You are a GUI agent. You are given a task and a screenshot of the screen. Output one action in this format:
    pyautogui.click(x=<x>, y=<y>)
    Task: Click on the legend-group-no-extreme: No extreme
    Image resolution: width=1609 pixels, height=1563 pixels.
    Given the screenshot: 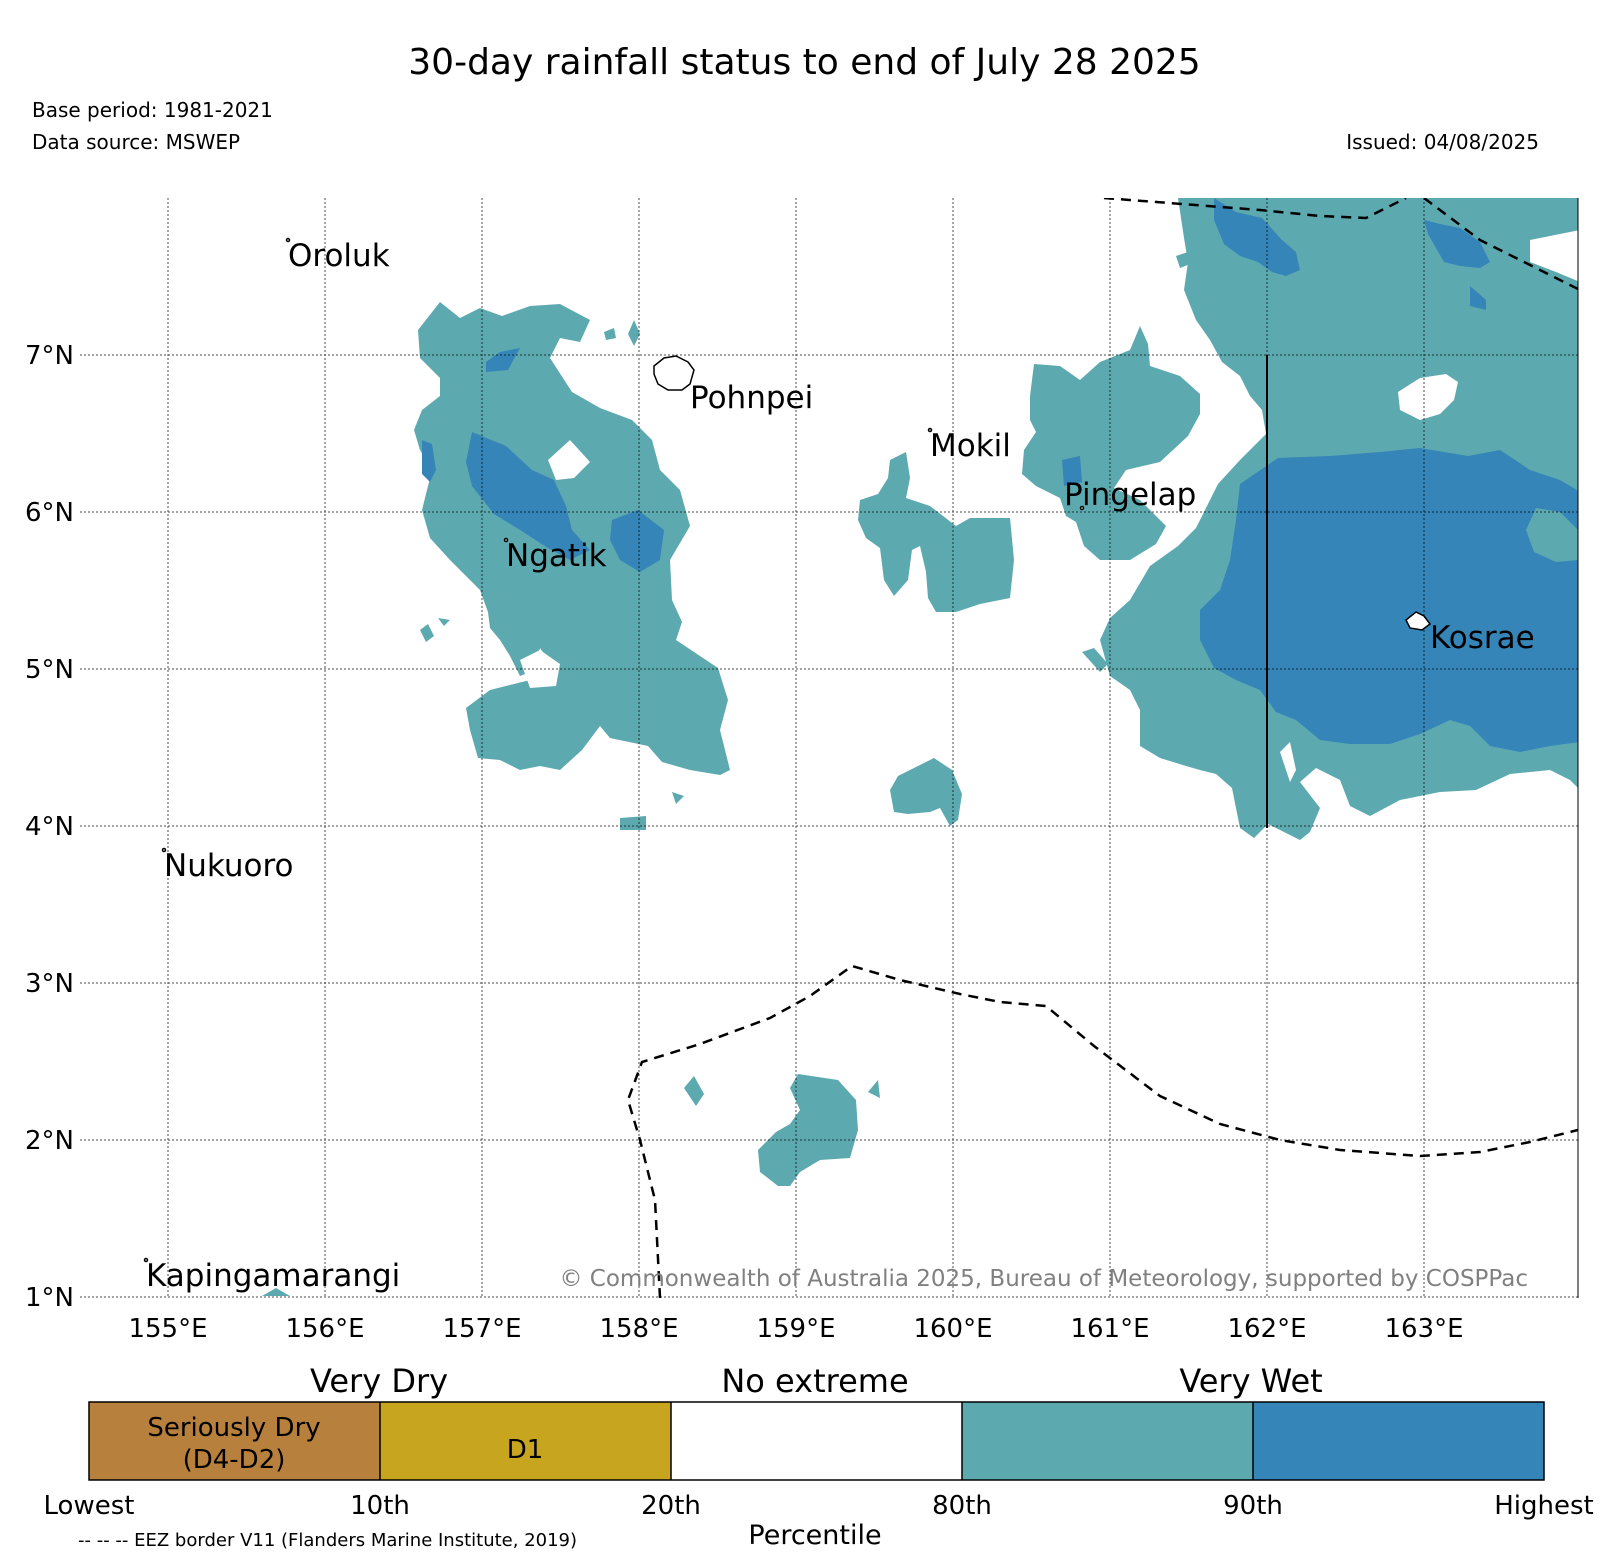 What is the action you would take?
    pyautogui.click(x=814, y=1381)
    